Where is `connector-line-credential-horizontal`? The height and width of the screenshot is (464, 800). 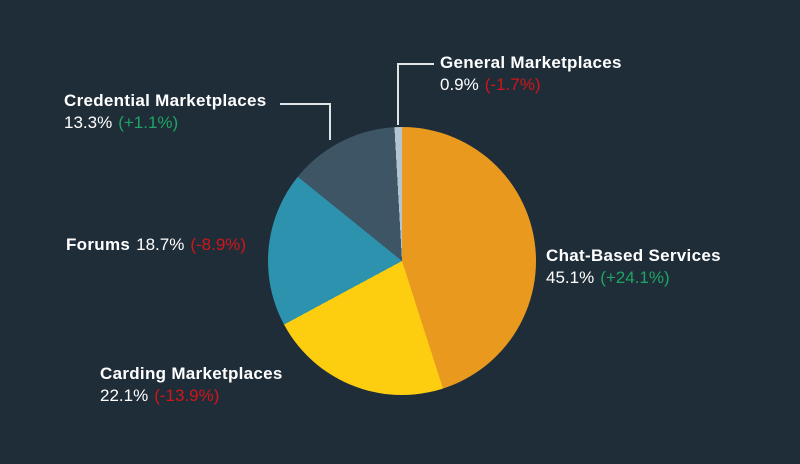 connector-line-credential-horizontal is located at coordinates (305, 104).